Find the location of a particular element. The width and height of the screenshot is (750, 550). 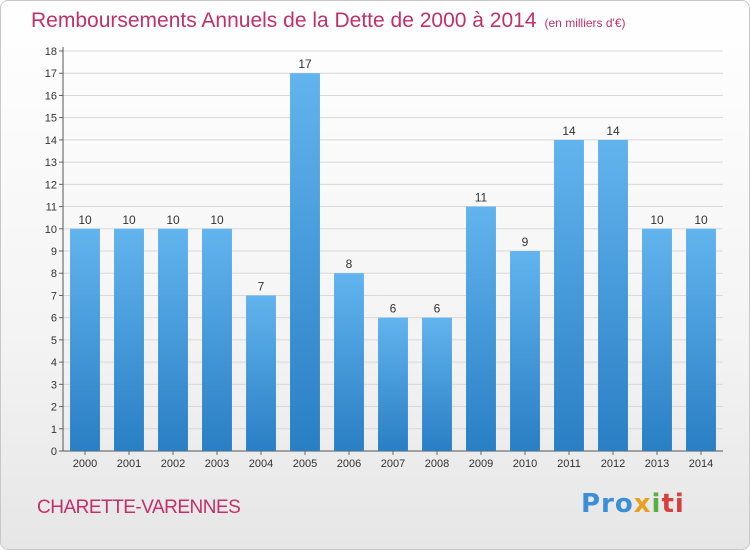

x-tick-label: 2002 is located at coordinates (173, 464).